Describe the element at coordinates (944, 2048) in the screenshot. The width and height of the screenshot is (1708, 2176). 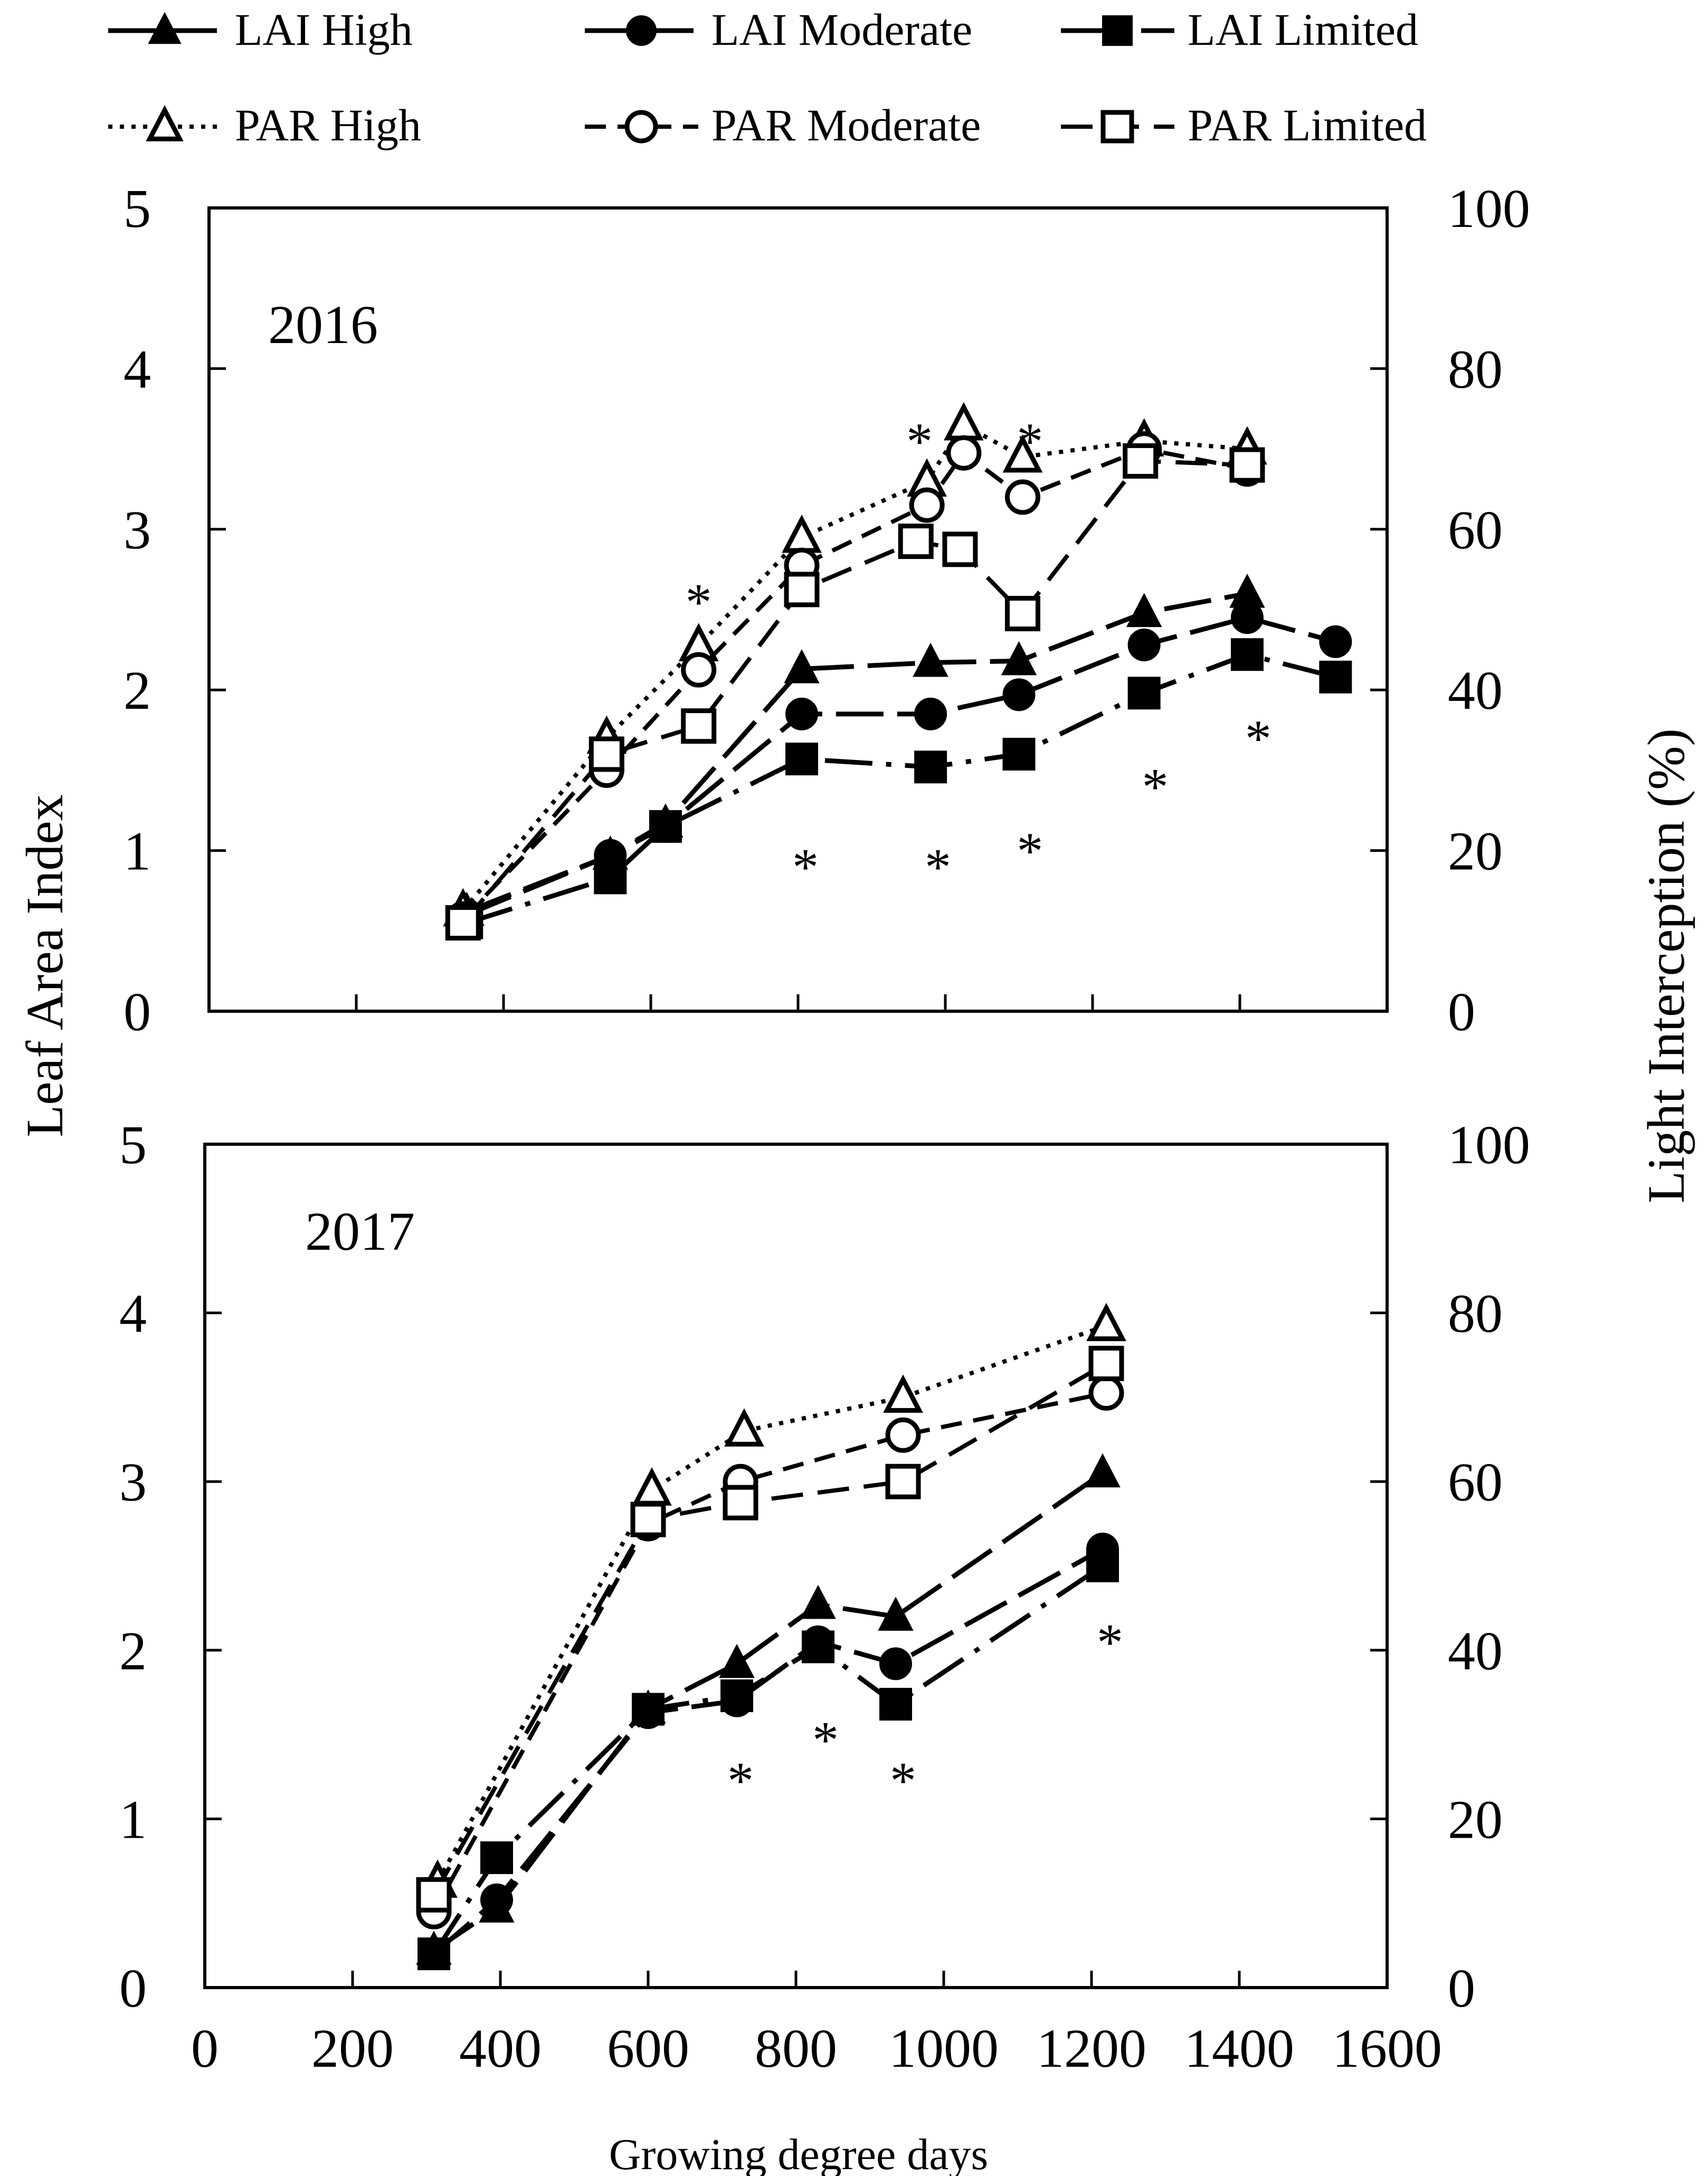
I see `x-tick-label: 1000` at that location.